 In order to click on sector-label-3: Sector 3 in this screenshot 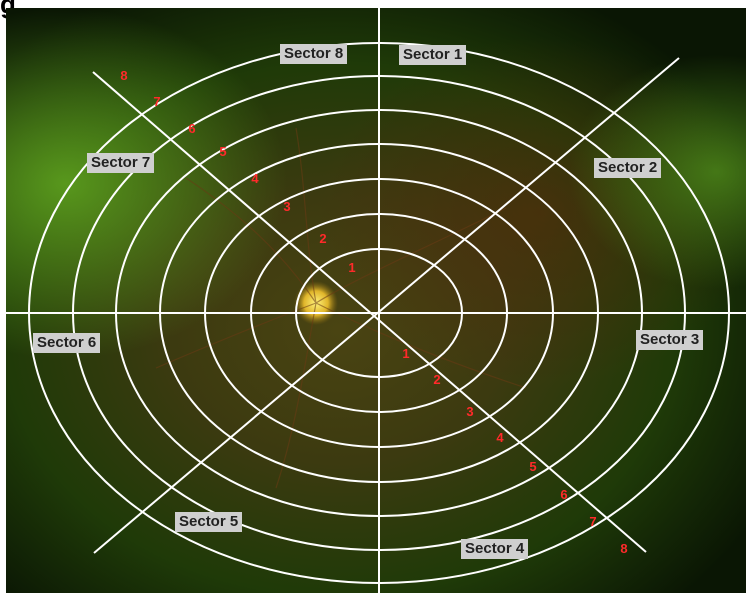, I will do `click(670, 340)`.